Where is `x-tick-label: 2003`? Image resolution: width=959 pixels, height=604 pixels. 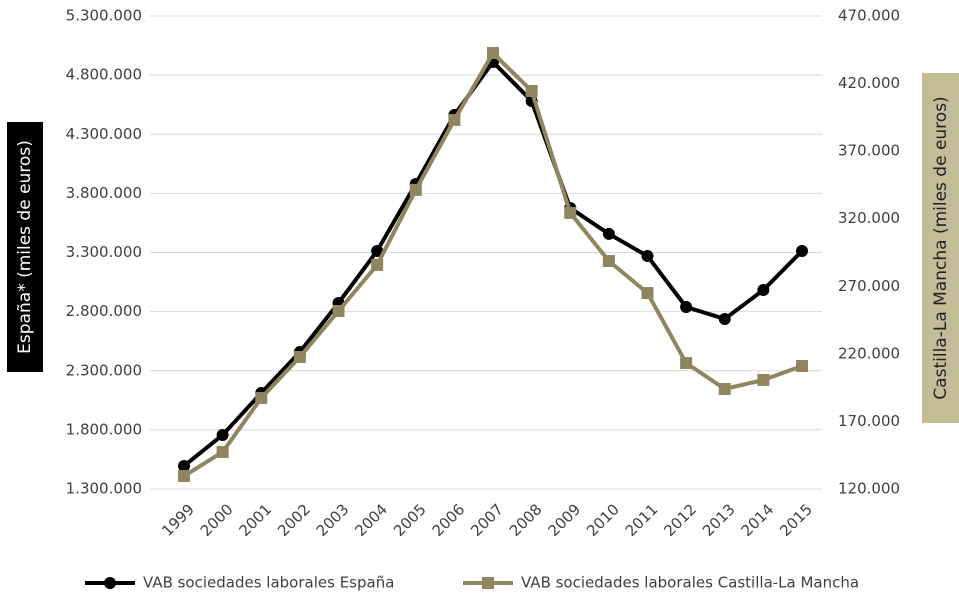
x-tick-label: 2003 is located at coordinates (333, 520).